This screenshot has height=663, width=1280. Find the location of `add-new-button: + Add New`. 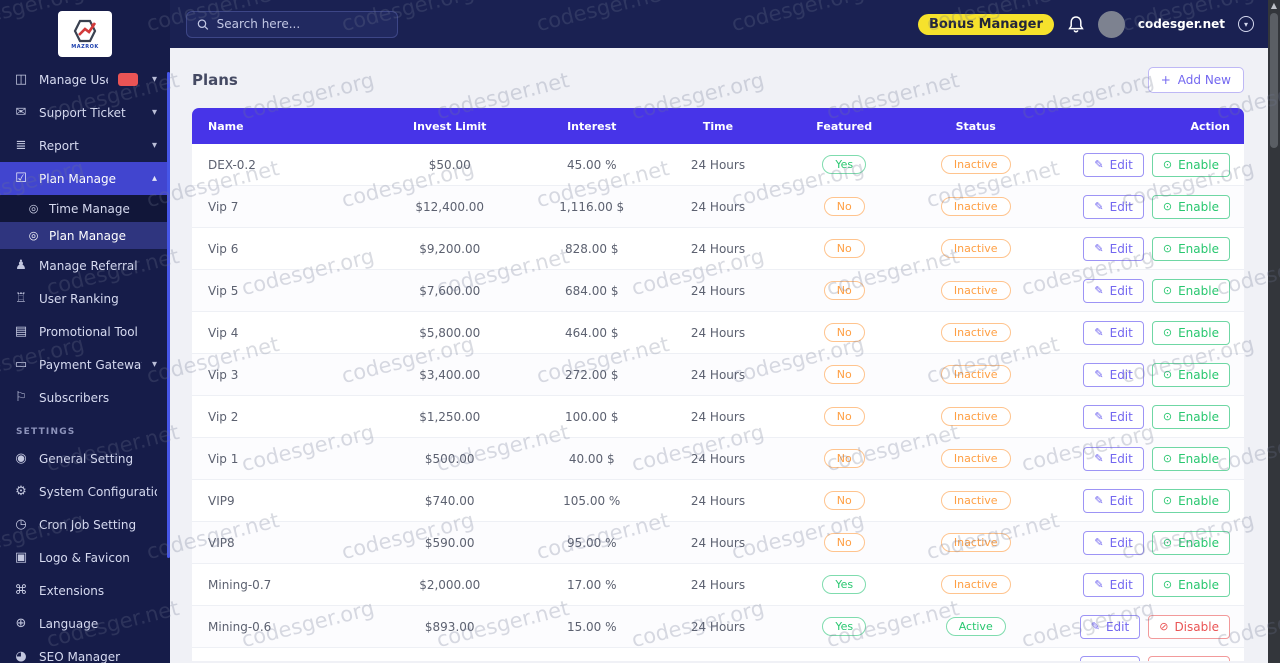

add-new-button: + Add New is located at coordinates (1195, 80).